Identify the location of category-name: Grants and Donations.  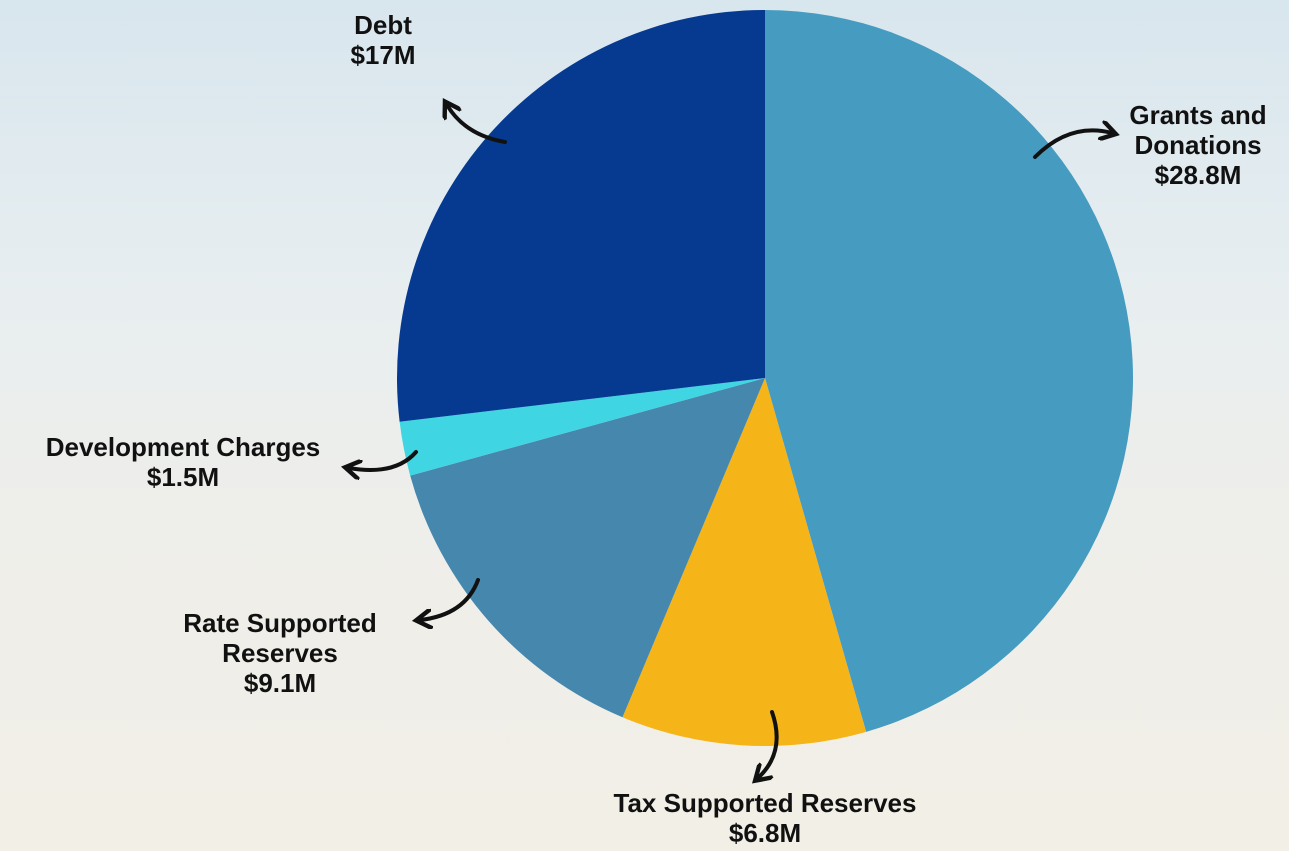
(1198, 130).